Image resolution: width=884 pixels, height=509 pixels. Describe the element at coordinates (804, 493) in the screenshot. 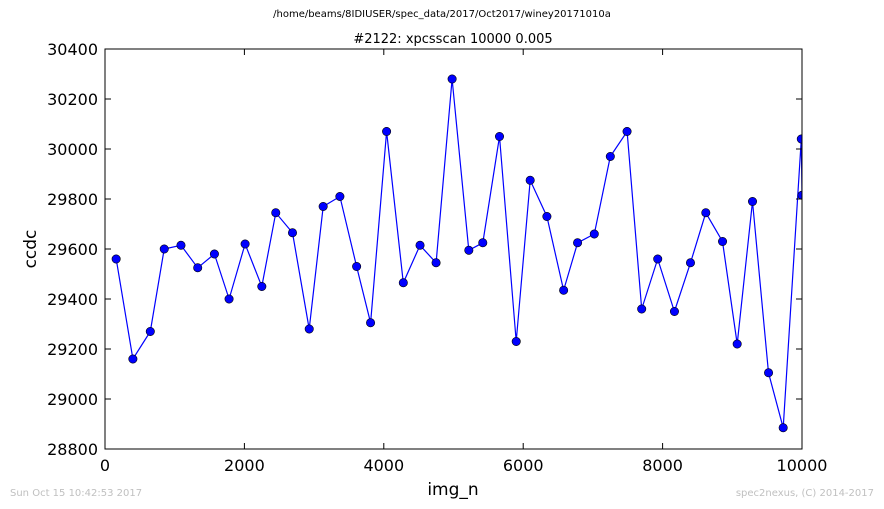

I see `copyright-footer: spec2nexus, (C) 2014-2017` at that location.